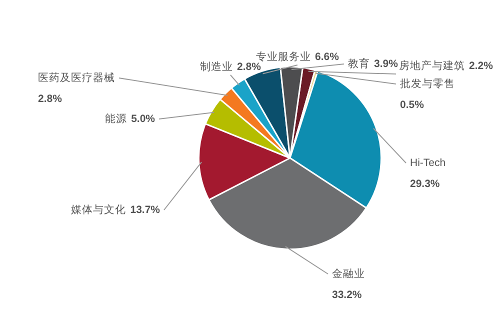 This screenshot has width=500, height=321. Describe the element at coordinates (143, 118) in the screenshot. I see `data-label: 5.0%` at that location.